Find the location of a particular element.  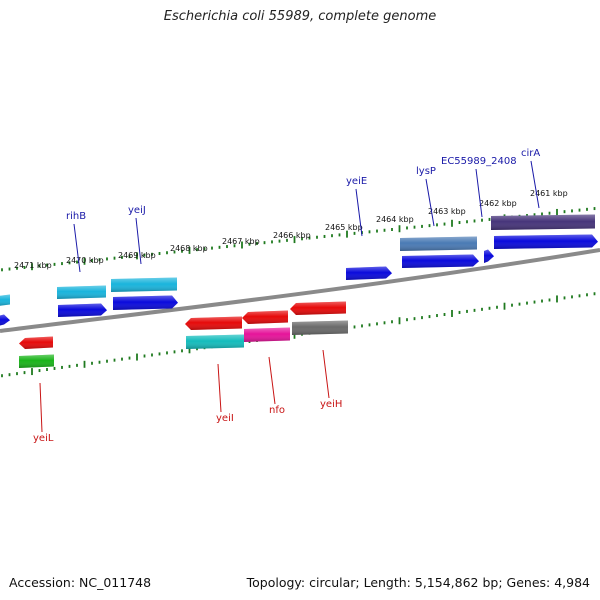

kbp-label: 2468 kbp is located at coordinates (189, 248).